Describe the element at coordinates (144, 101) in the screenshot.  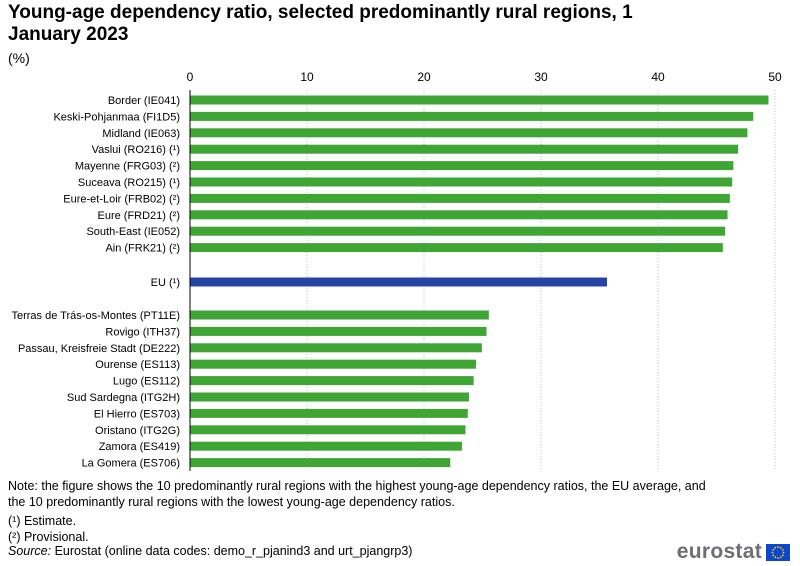
I see `category-label: Border (IE041)` at that location.